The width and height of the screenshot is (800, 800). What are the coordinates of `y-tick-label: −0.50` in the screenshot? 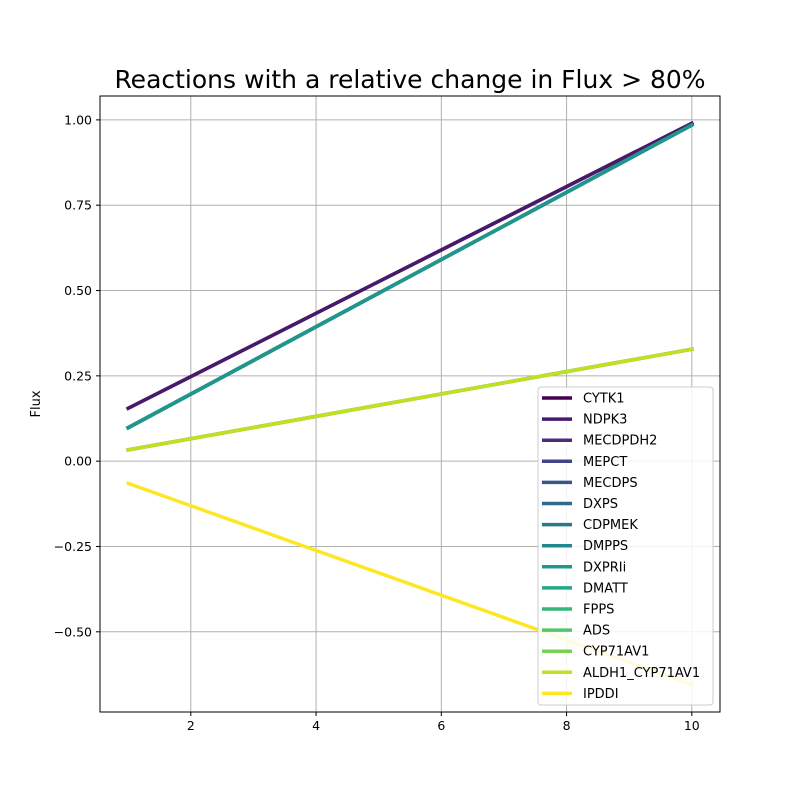 It's located at (73, 631).